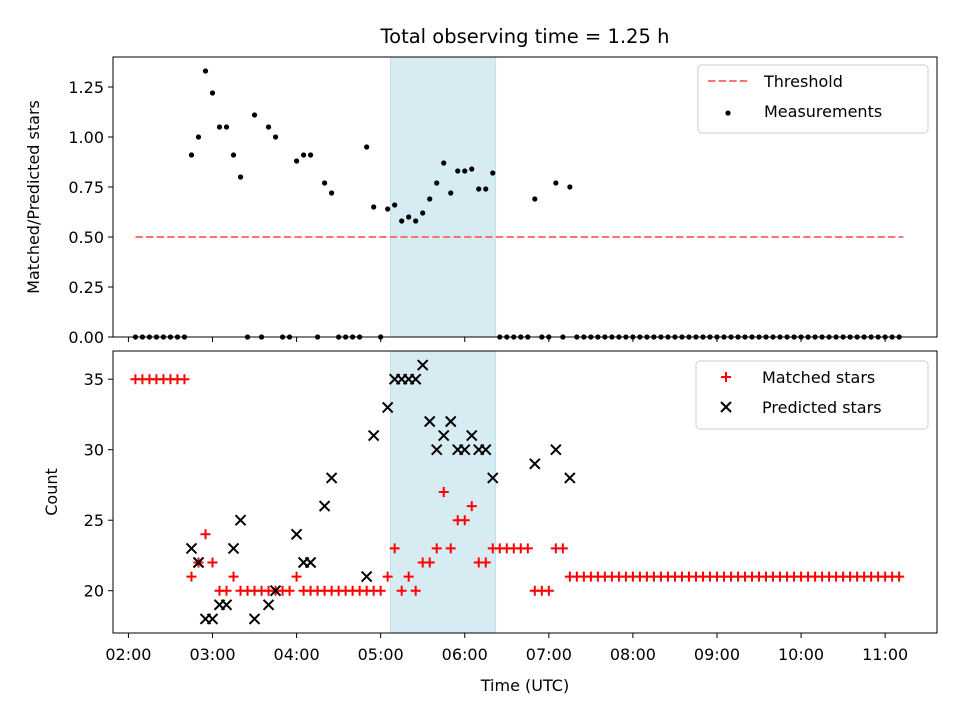 The height and width of the screenshot is (720, 960). I want to click on top-y-tick-label: 1.00, so click(86, 137).